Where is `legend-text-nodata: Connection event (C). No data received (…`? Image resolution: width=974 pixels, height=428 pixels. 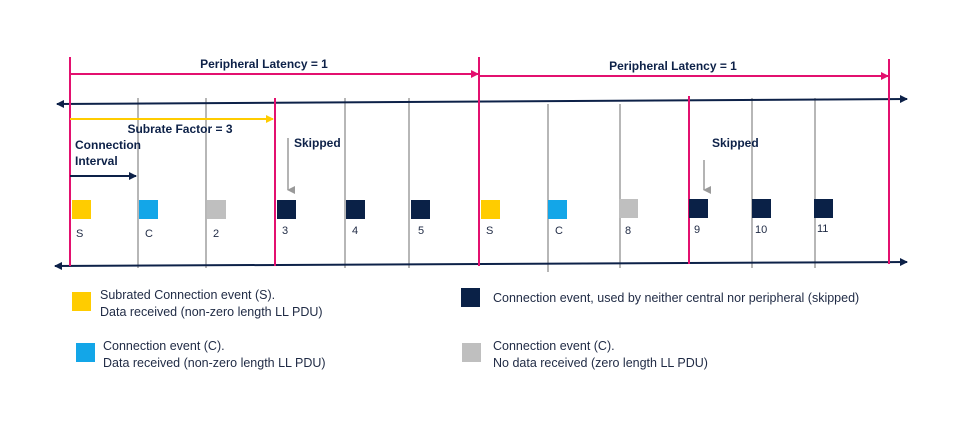
legend-text-nodata: Connection event (C). No data received (… is located at coordinates (600, 355).